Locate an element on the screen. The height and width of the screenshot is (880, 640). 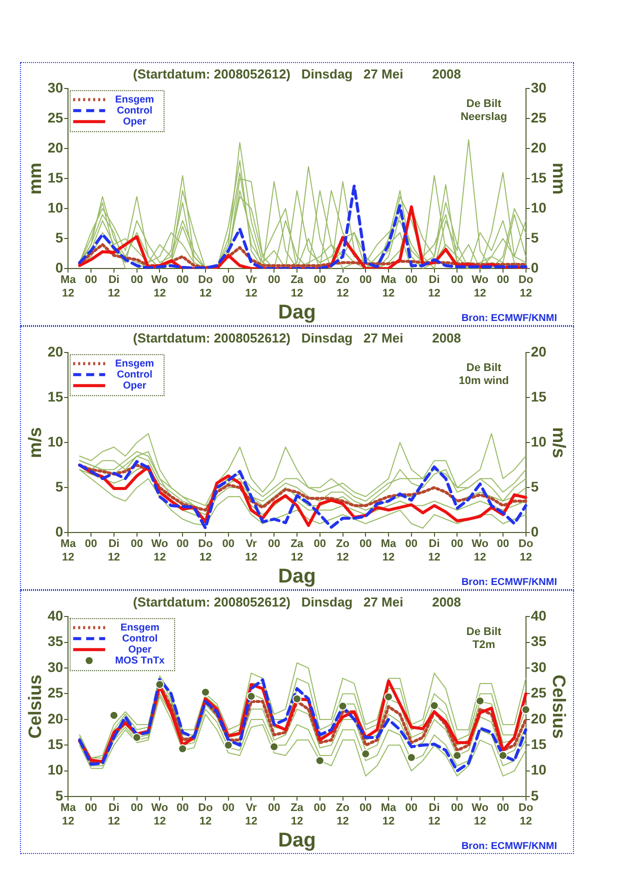
legend-label: Control is located at coordinates (140, 638).